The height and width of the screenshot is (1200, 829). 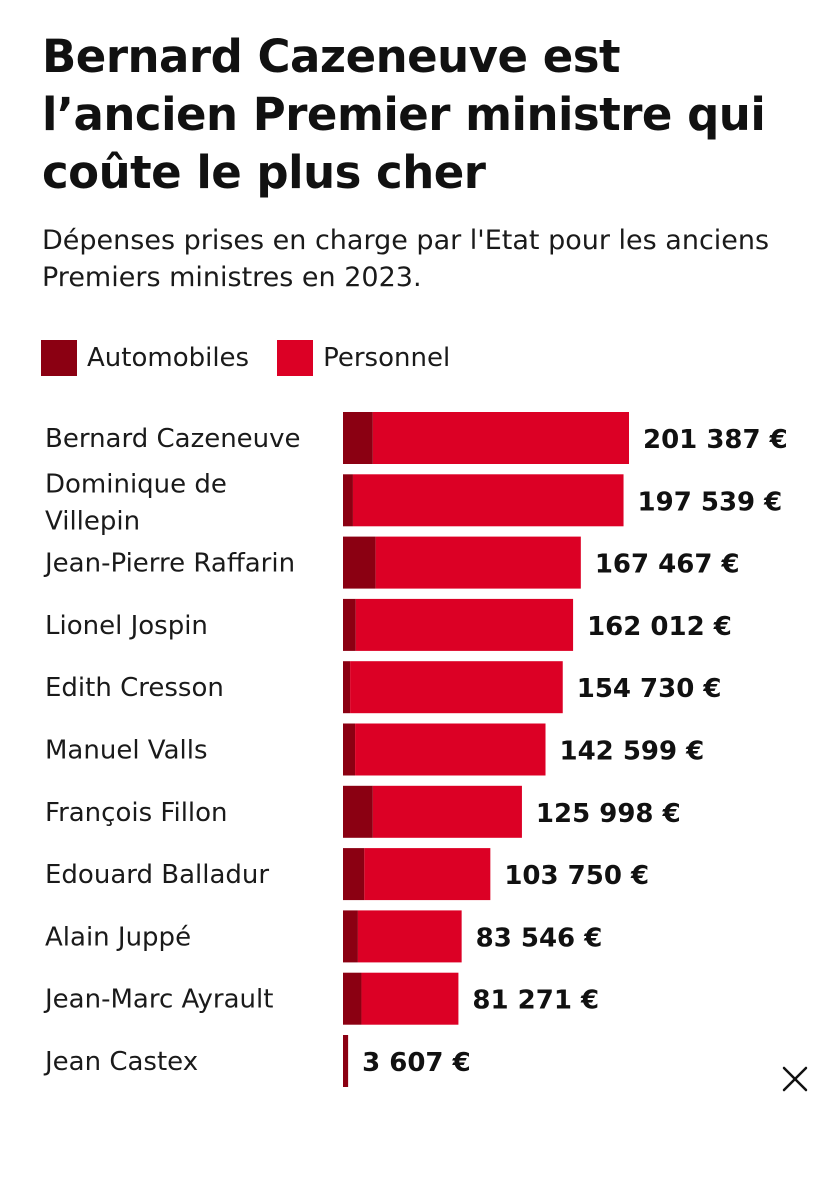 What do you see at coordinates (488, 500) in the screenshot?
I see `bar-personnel-dominique-de-villepin` at bounding box center [488, 500].